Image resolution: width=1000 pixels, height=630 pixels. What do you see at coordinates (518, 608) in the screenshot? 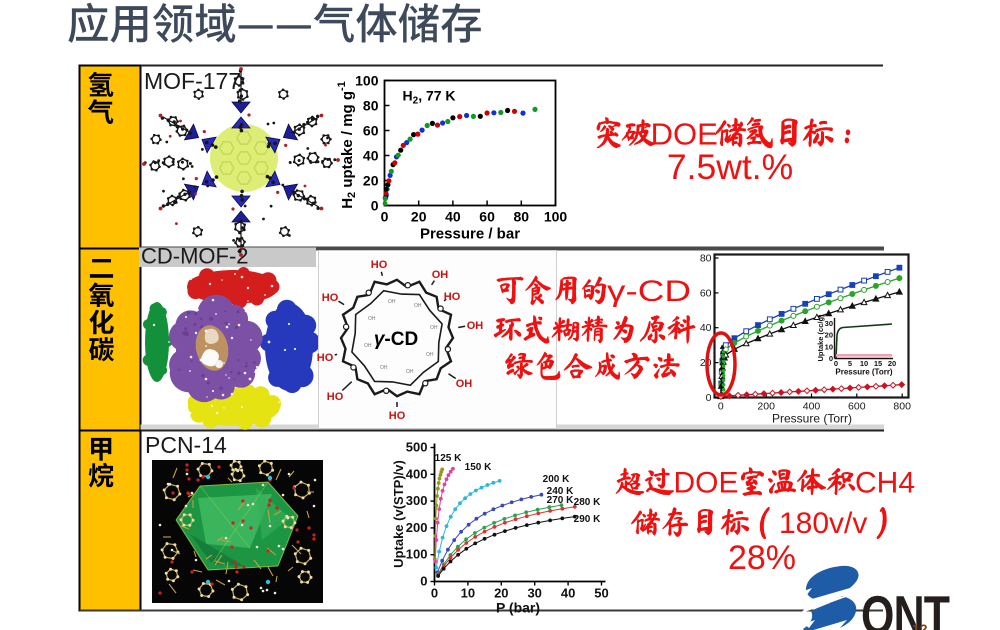
I see `svg-text: P (bar)` at bounding box center [518, 608].